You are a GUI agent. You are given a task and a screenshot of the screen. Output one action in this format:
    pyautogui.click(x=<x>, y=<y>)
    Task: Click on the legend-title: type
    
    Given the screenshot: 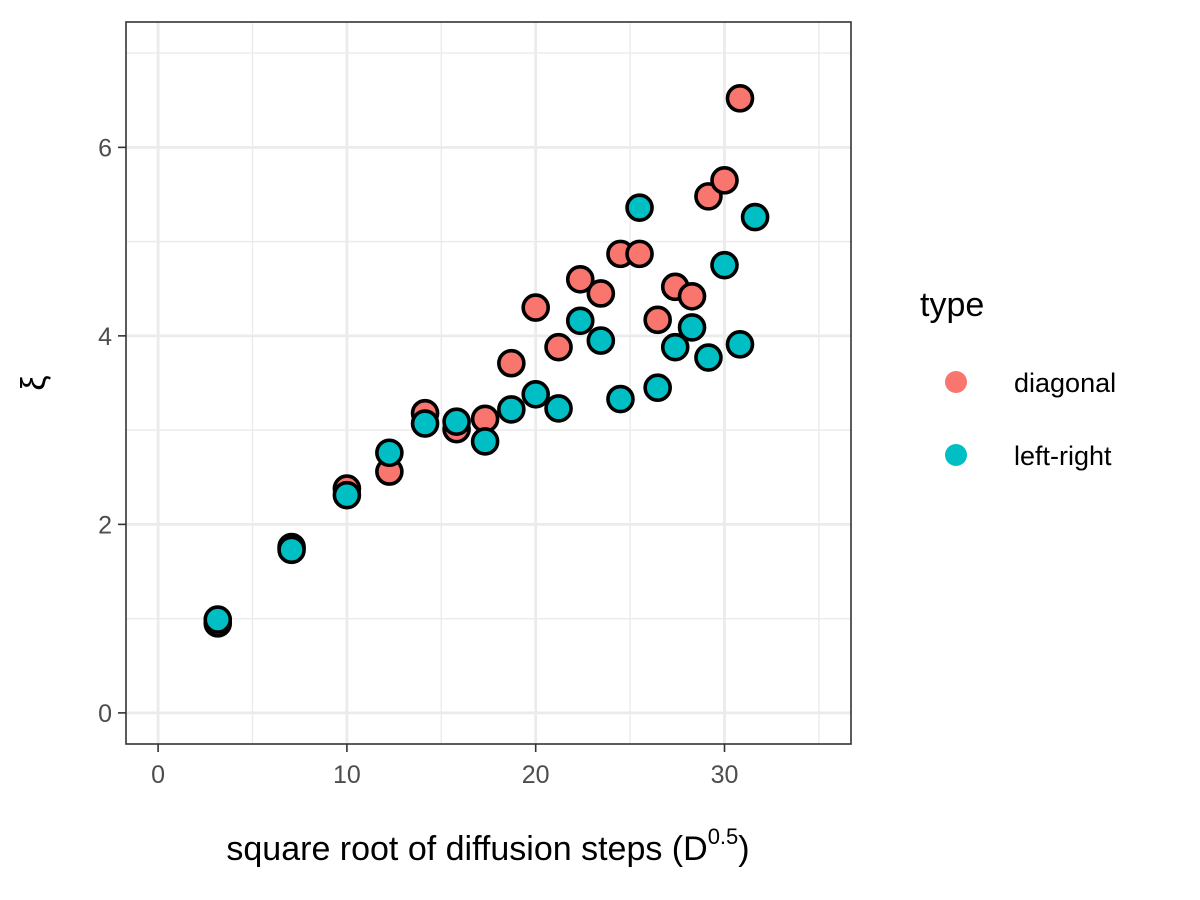 What is the action you would take?
    pyautogui.click(x=952, y=305)
    